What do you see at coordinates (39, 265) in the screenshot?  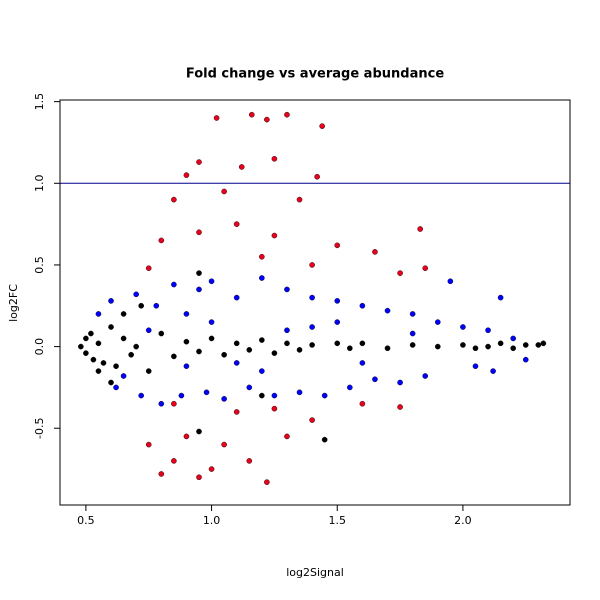 I see `y-tick-label: 0.5` at bounding box center [39, 265].